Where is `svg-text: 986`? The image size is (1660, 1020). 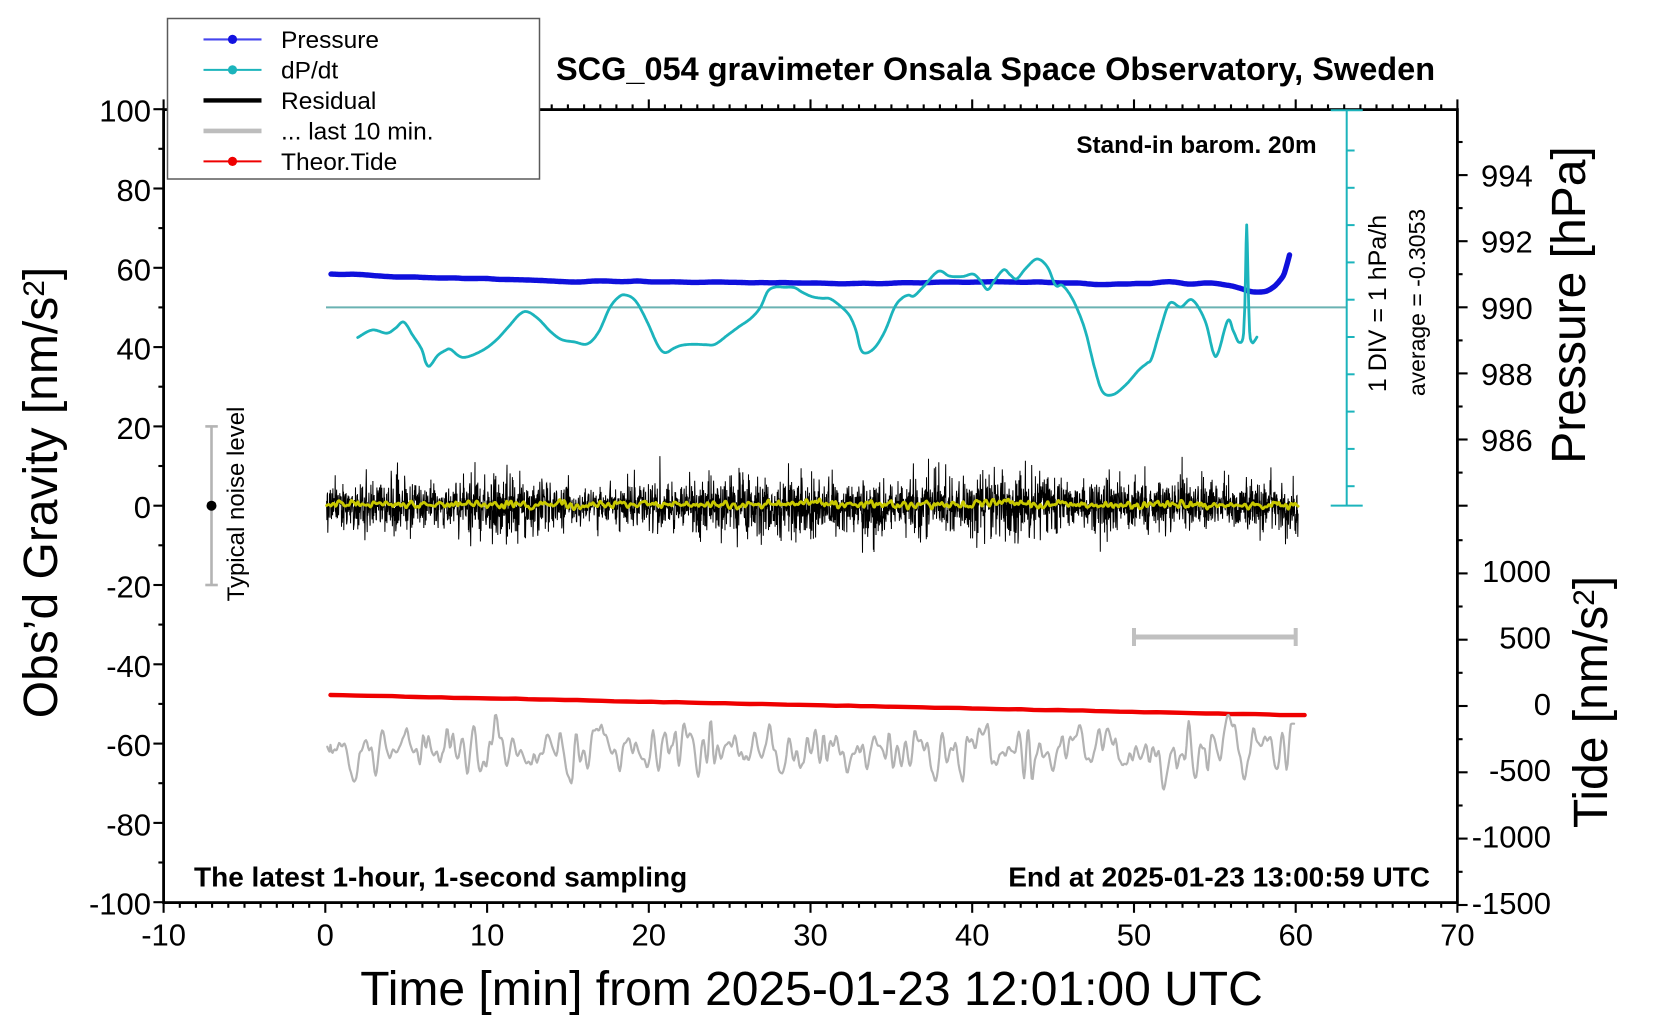 svg-text: 986 is located at coordinates (1507, 440).